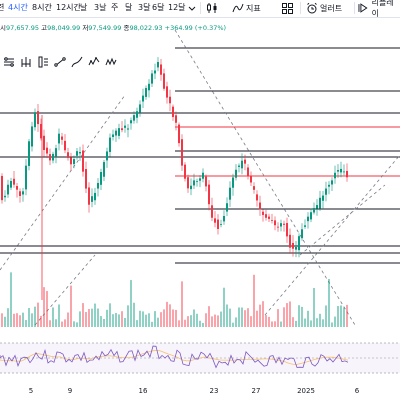 The image size is (400, 400). I want to click on pattern-icon, so click(110, 62).